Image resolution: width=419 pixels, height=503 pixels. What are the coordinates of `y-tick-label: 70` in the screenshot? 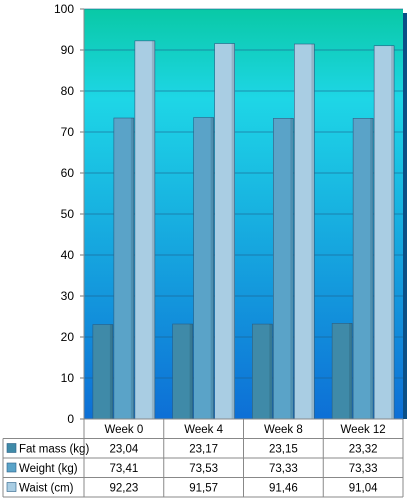 It's located at (68, 132).